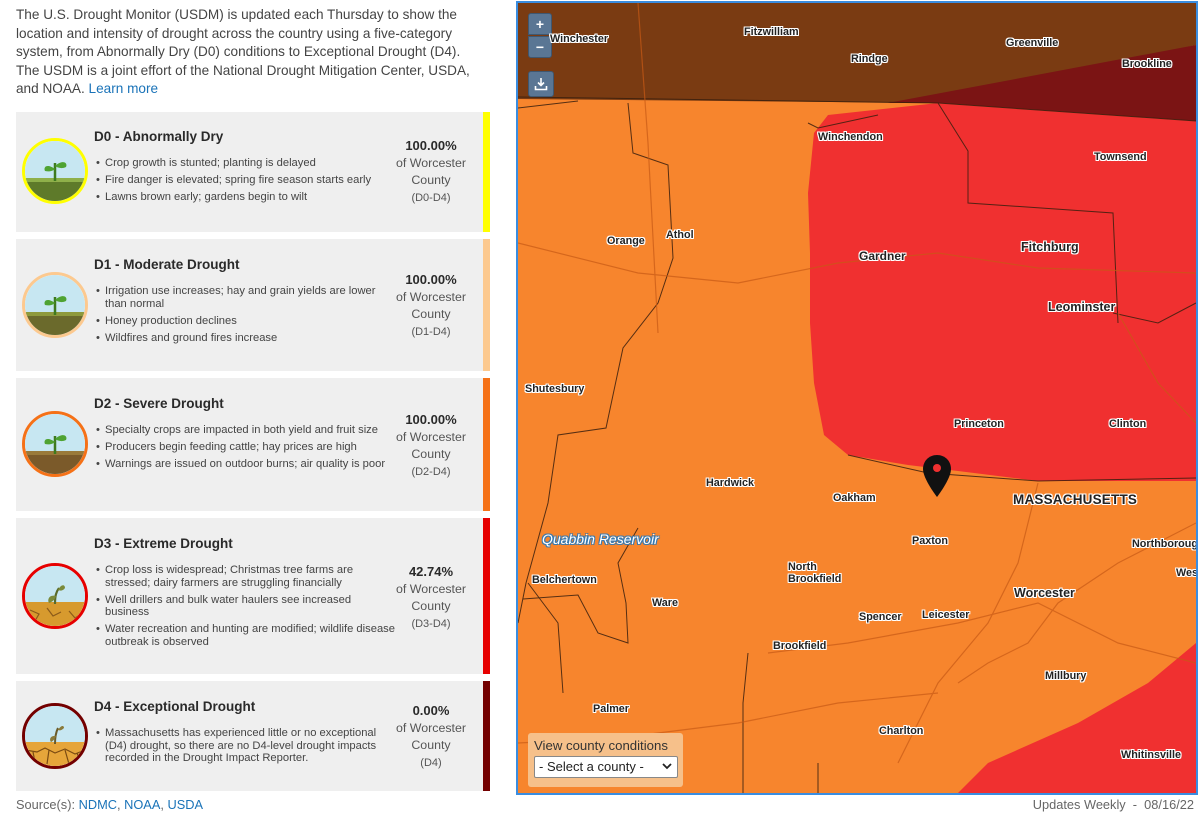 The image size is (1200, 820). I want to click on place-label: Brookfield, so click(800, 646).